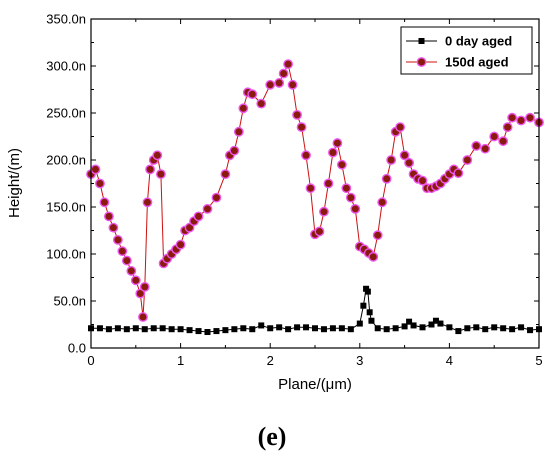 Image resolution: width=550 pixels, height=474 pixels. What do you see at coordinates (66, 207) in the screenshot?
I see `y-tick-label: 150.0n` at bounding box center [66, 207].